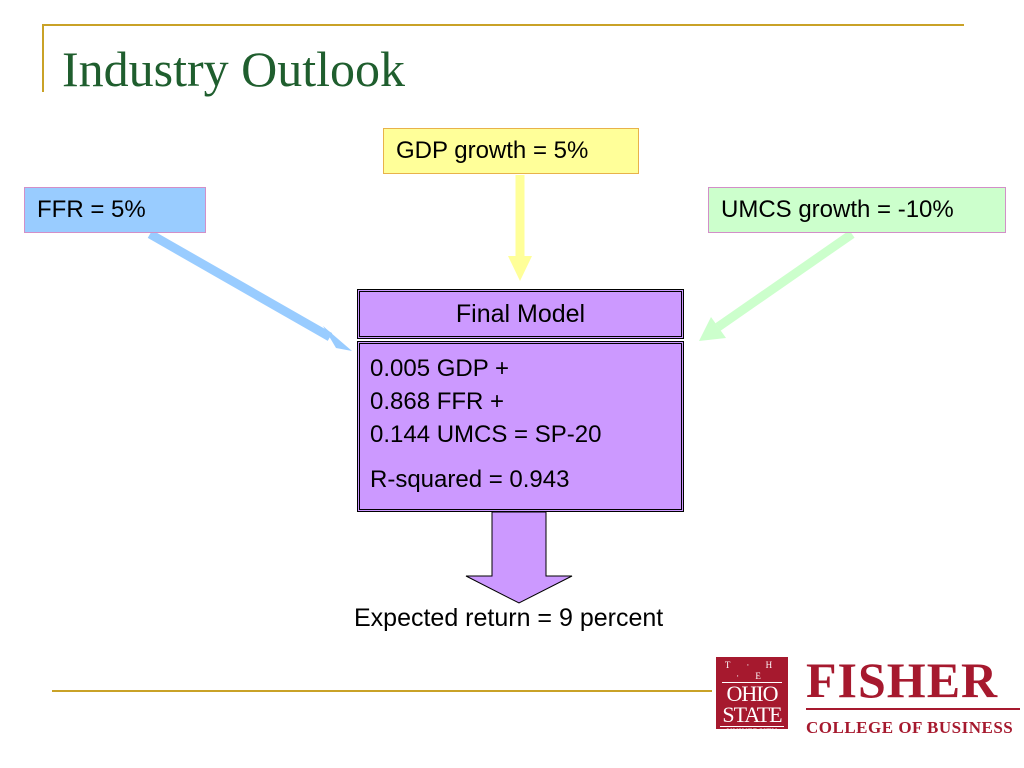 This screenshot has width=1024, height=768. Describe the element at coordinates (520, 314) in the screenshot. I see `final-model-header: Final Model` at that location.